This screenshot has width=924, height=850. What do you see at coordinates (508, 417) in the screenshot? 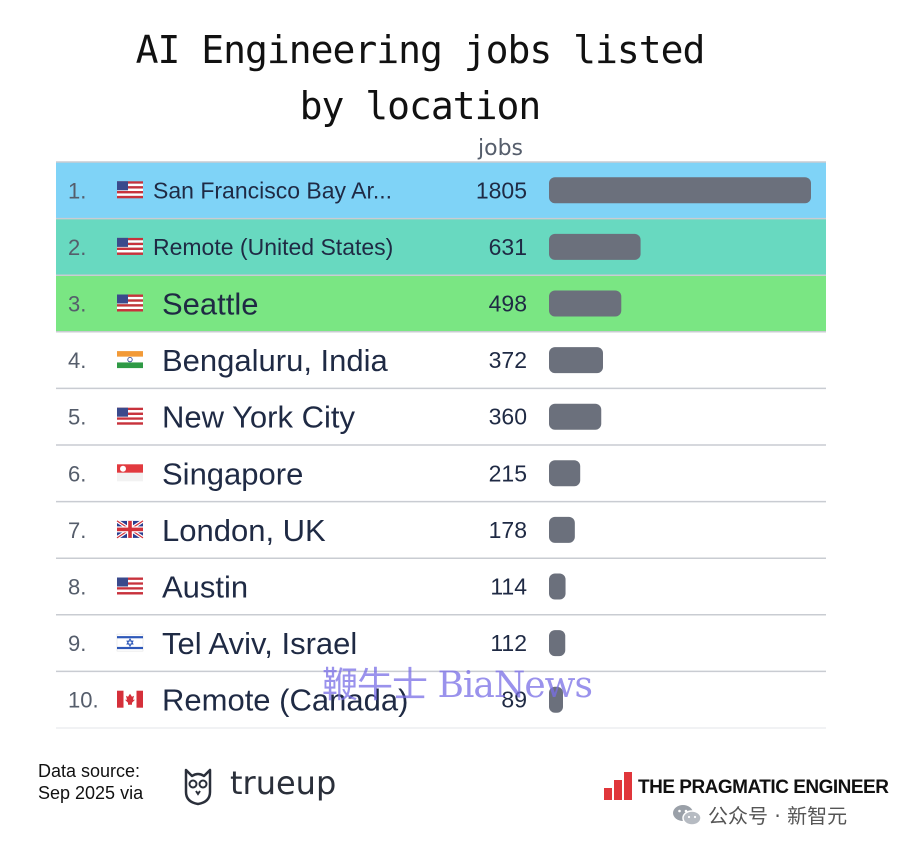
I see `row-value: 360` at bounding box center [508, 417].